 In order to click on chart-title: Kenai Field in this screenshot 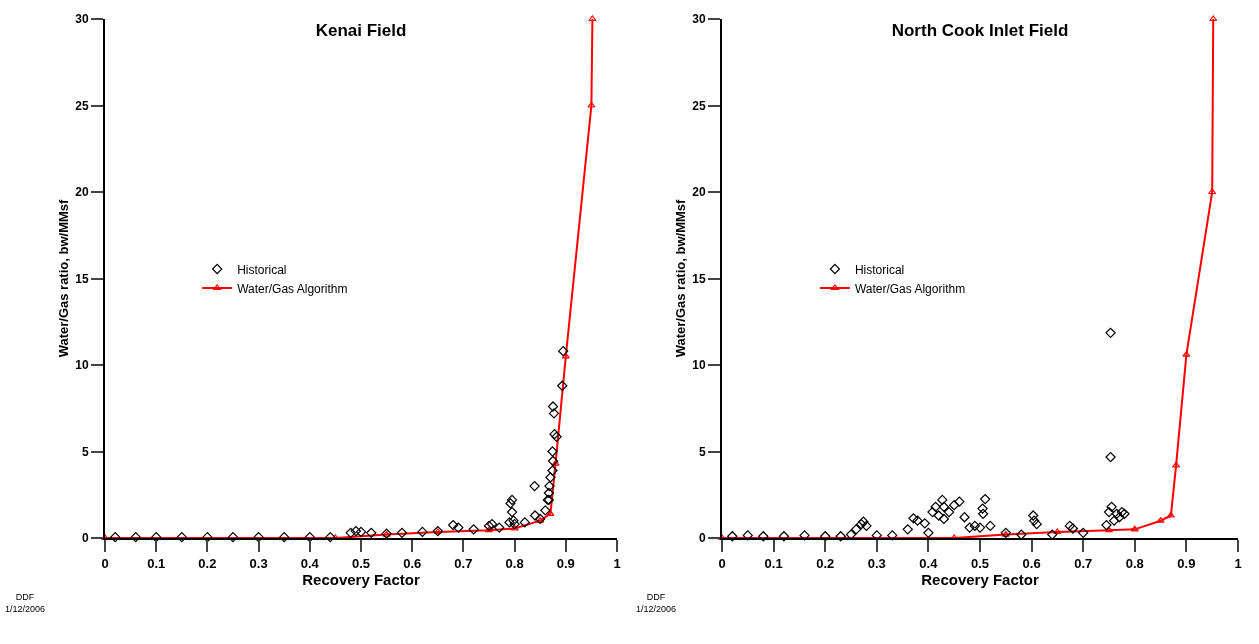, I will do `click(361, 30)`.